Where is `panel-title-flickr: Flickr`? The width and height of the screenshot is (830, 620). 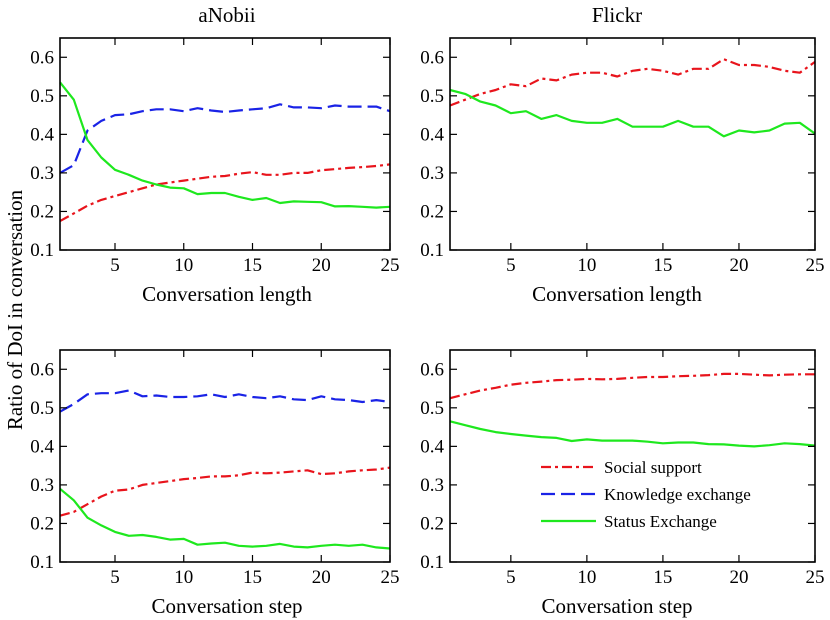
panel-title-flickr: Flickr is located at coordinates (617, 15).